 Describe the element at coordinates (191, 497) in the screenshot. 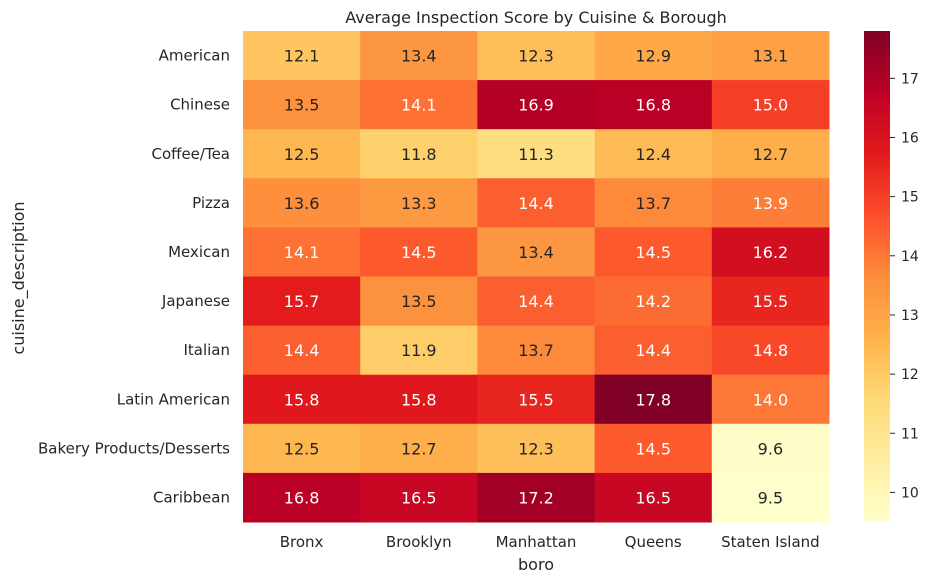

I see `y-tick-label: Caribbean` at that location.